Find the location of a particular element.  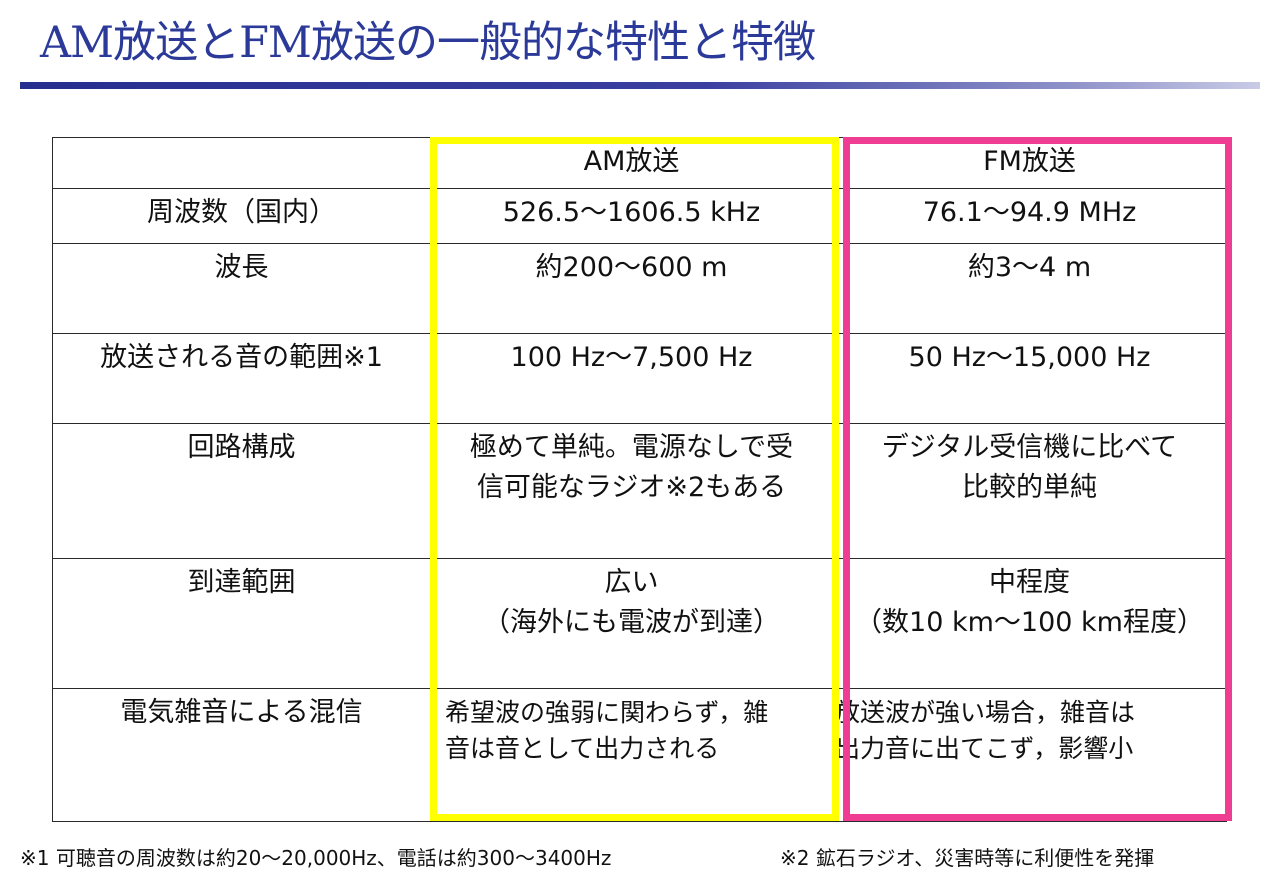

cell-line: （数10 km～100 km程度） is located at coordinates (1029, 622).